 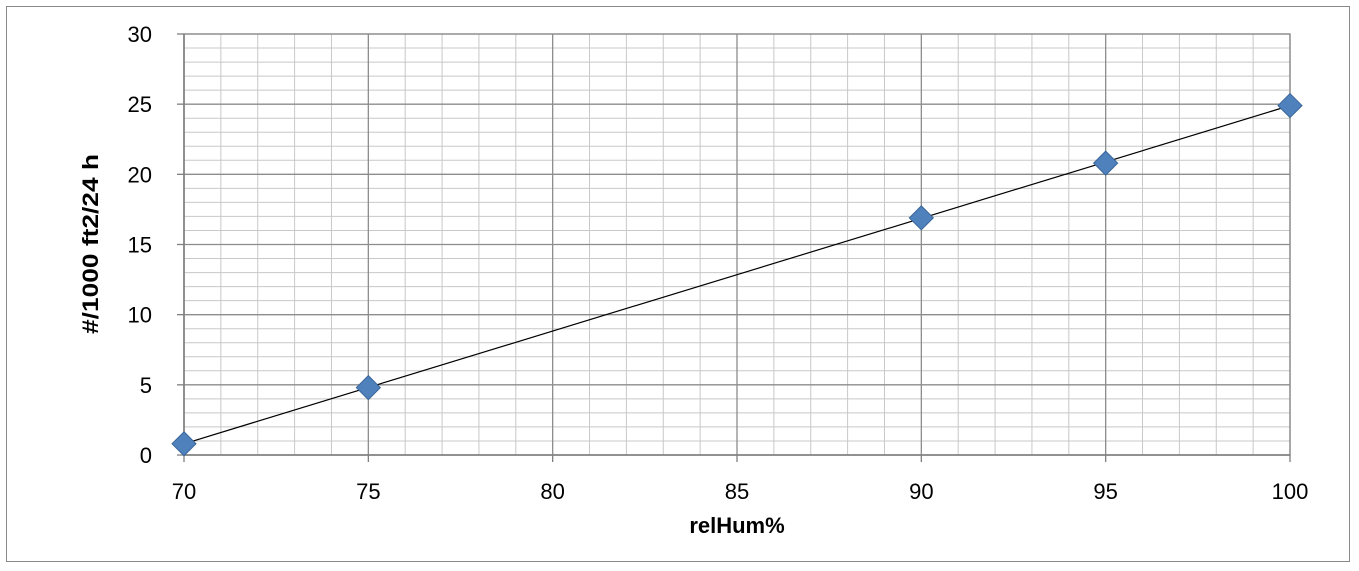 I want to click on x-tick-label: 85, so click(x=737, y=491).